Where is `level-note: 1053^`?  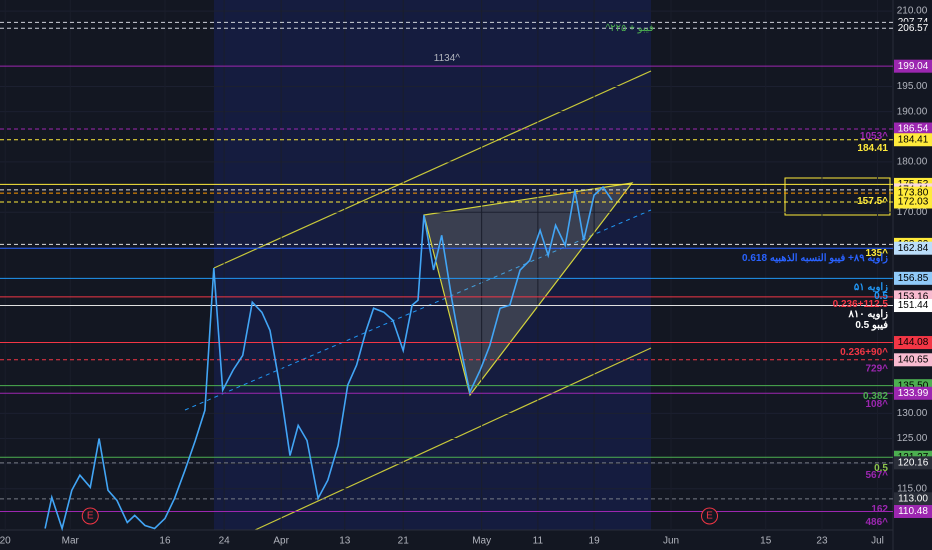
level-note: 1053^ is located at coordinates (874, 136).